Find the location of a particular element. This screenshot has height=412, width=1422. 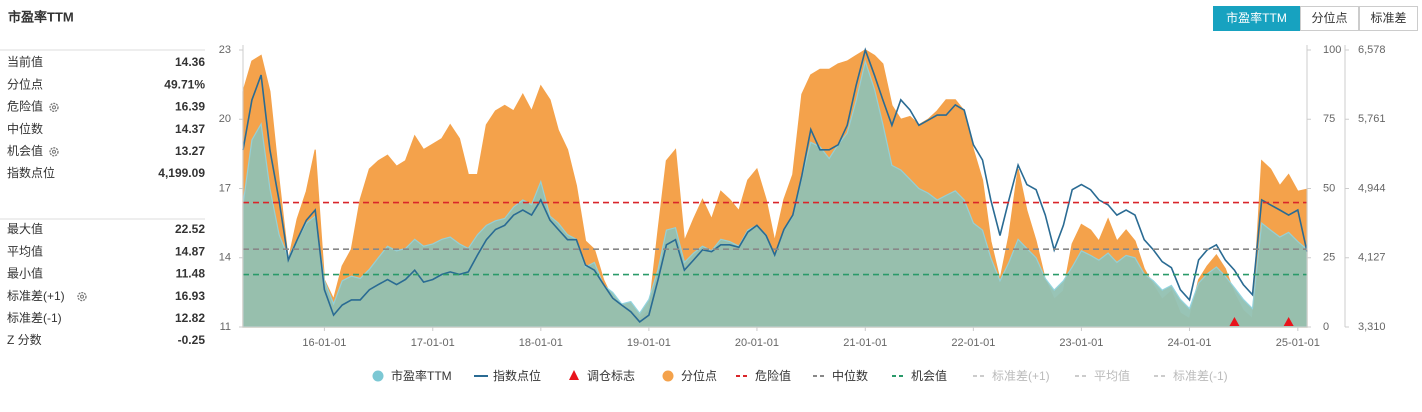

legend-label: 标准差(+1) is located at coordinates (1021, 376).